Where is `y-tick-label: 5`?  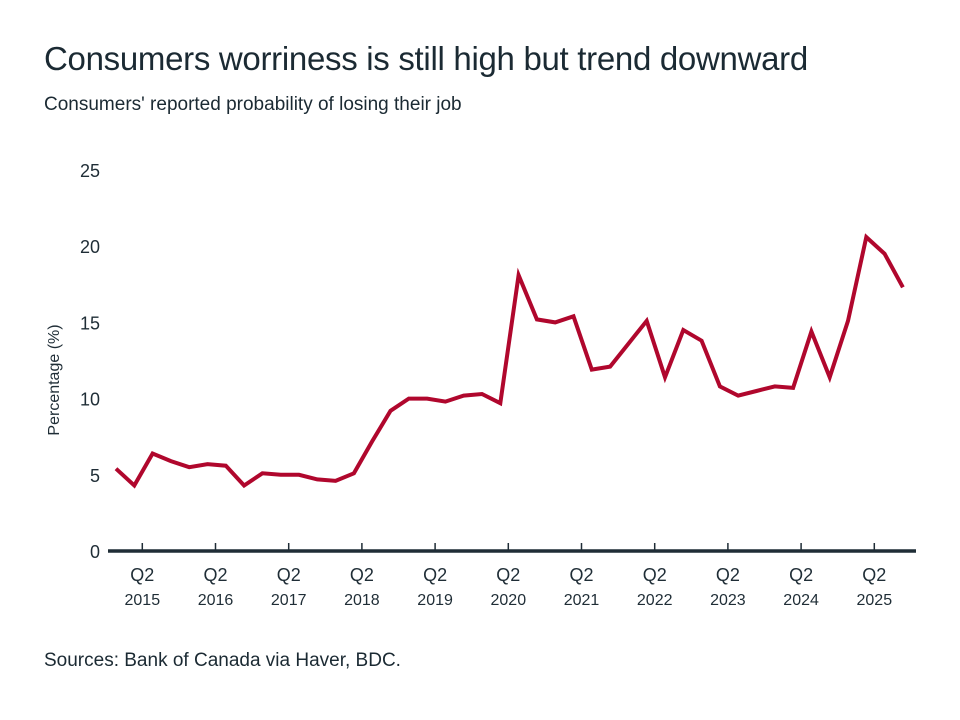
y-tick-label: 5 is located at coordinates (95, 476).